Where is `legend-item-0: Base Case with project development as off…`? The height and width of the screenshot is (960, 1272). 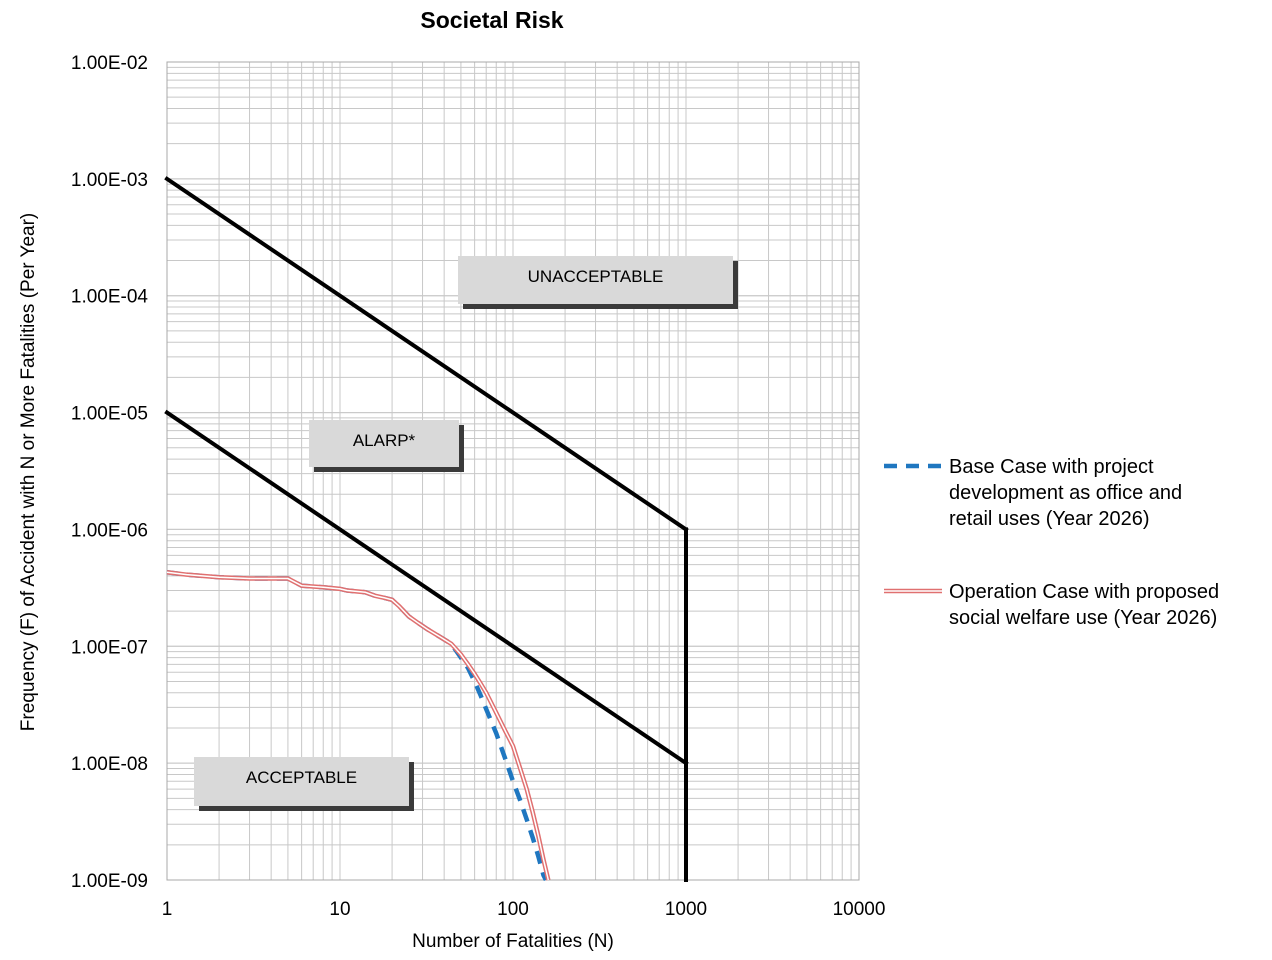 legend-item-0: Base Case with project development as off… is located at coordinates (1033, 493).